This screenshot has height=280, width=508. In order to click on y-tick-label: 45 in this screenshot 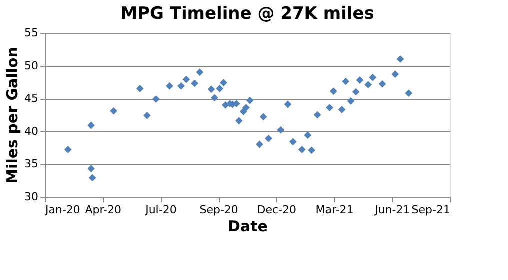, I will do `click(31, 99)`.